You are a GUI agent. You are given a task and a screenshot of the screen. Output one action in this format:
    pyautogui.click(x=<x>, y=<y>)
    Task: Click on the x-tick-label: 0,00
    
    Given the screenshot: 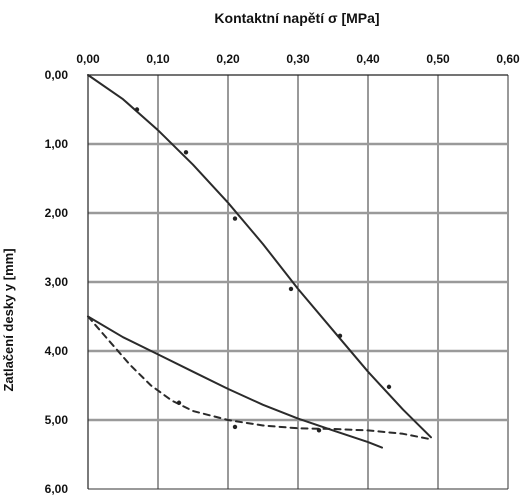 What is the action you would take?
    pyautogui.click(x=88, y=59)
    